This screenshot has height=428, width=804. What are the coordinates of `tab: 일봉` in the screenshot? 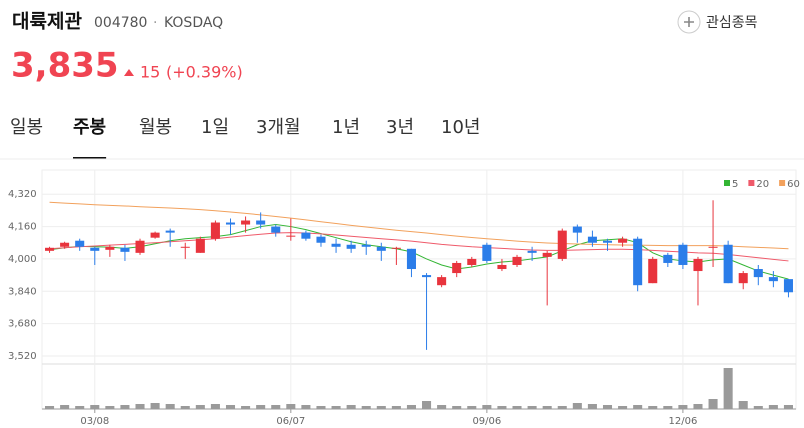 It's located at (26, 127).